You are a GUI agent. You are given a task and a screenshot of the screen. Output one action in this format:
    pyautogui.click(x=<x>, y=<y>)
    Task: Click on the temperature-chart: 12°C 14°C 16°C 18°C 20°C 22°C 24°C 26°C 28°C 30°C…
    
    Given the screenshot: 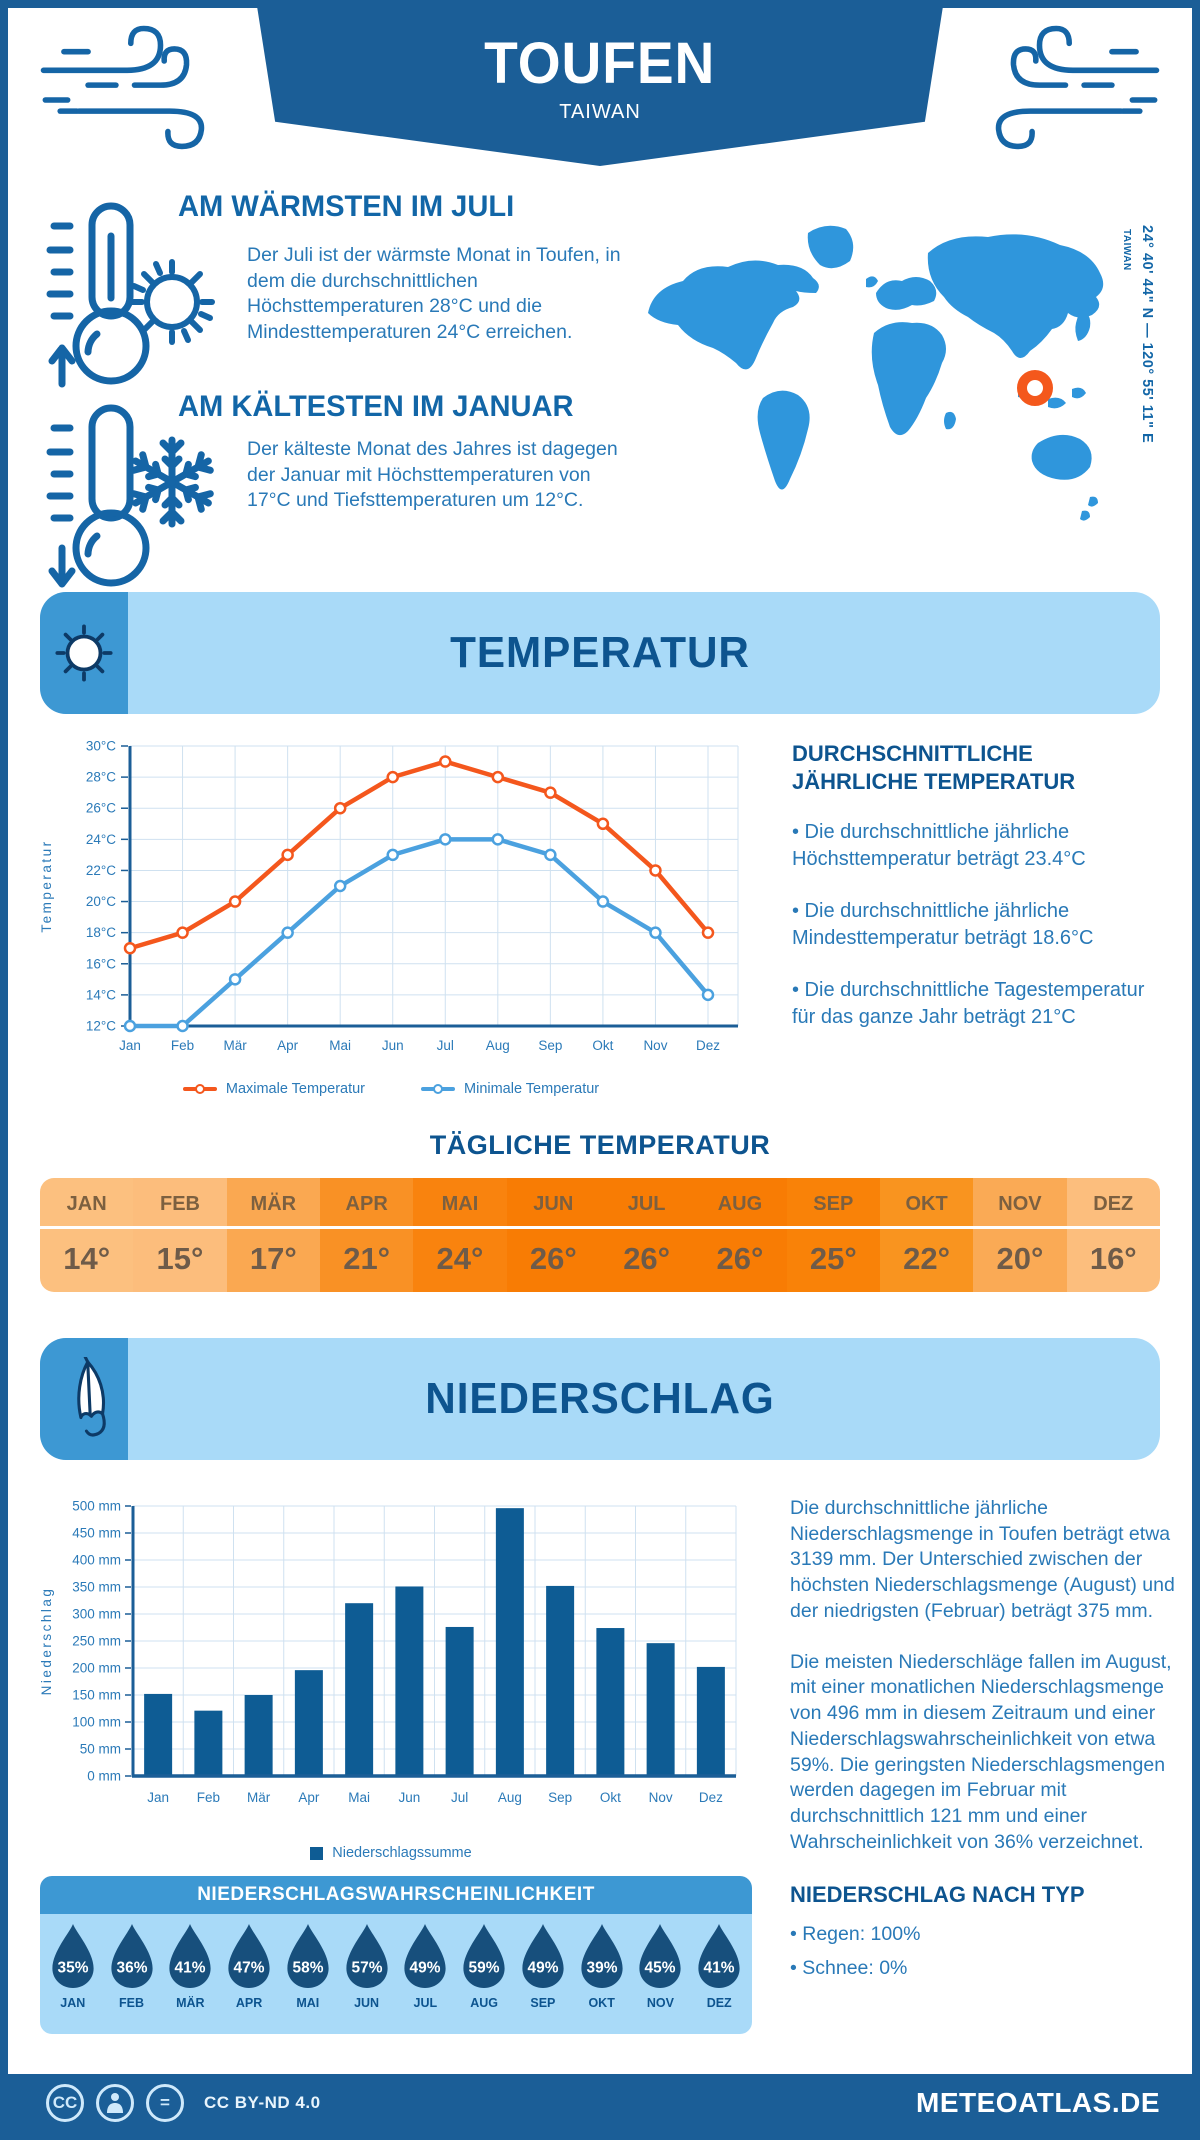 What is the action you would take?
    pyautogui.click(x=391, y=922)
    